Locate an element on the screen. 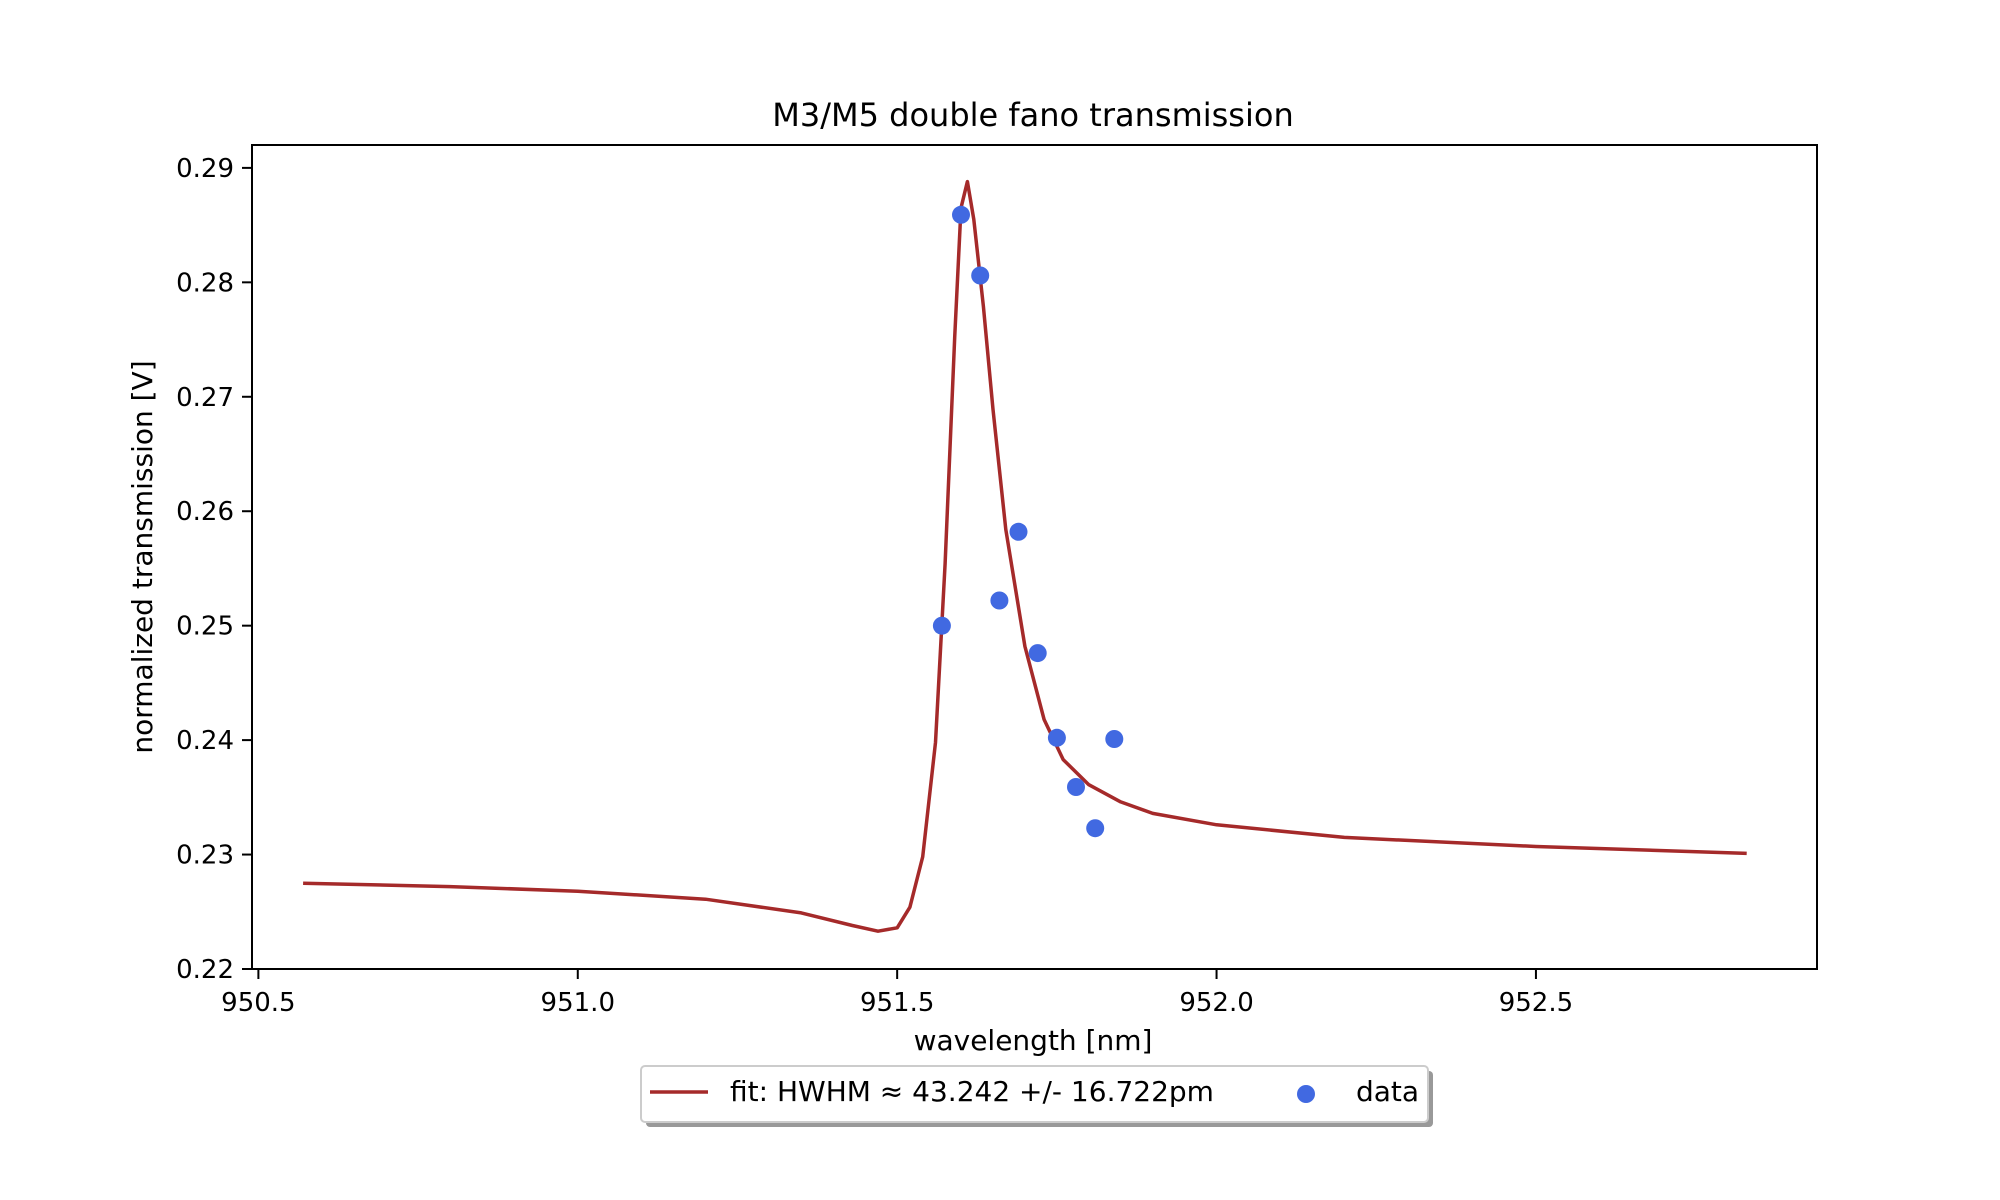  x-axis: 950.5 951.0 951.5 952.0 952.5 is located at coordinates (897, 993).